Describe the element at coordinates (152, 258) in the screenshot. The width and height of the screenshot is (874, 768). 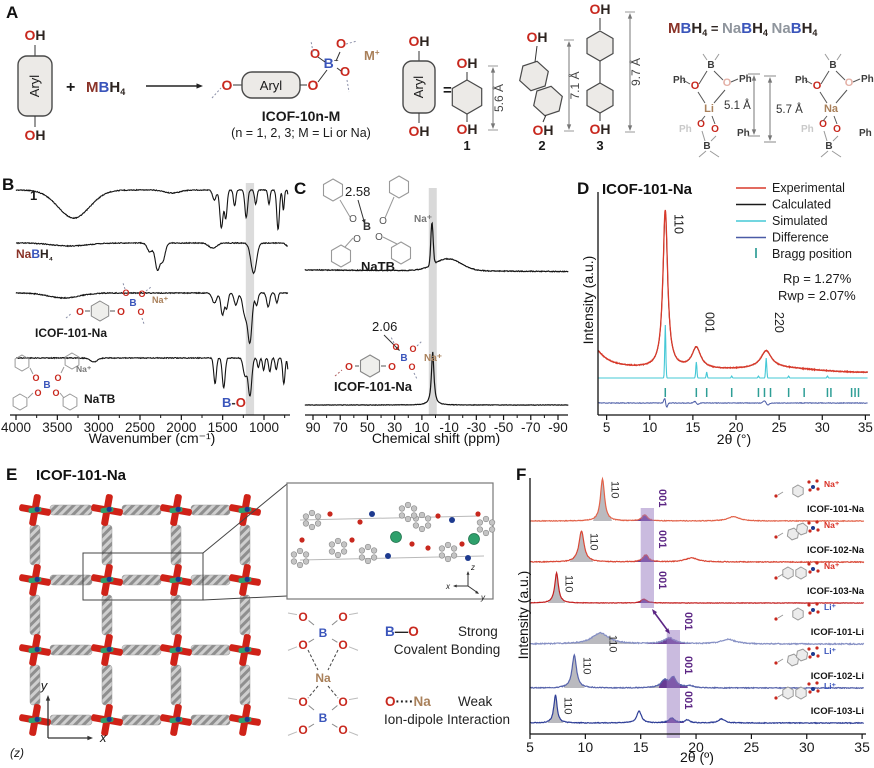
I see `ir-trace-NaBH4` at that location.